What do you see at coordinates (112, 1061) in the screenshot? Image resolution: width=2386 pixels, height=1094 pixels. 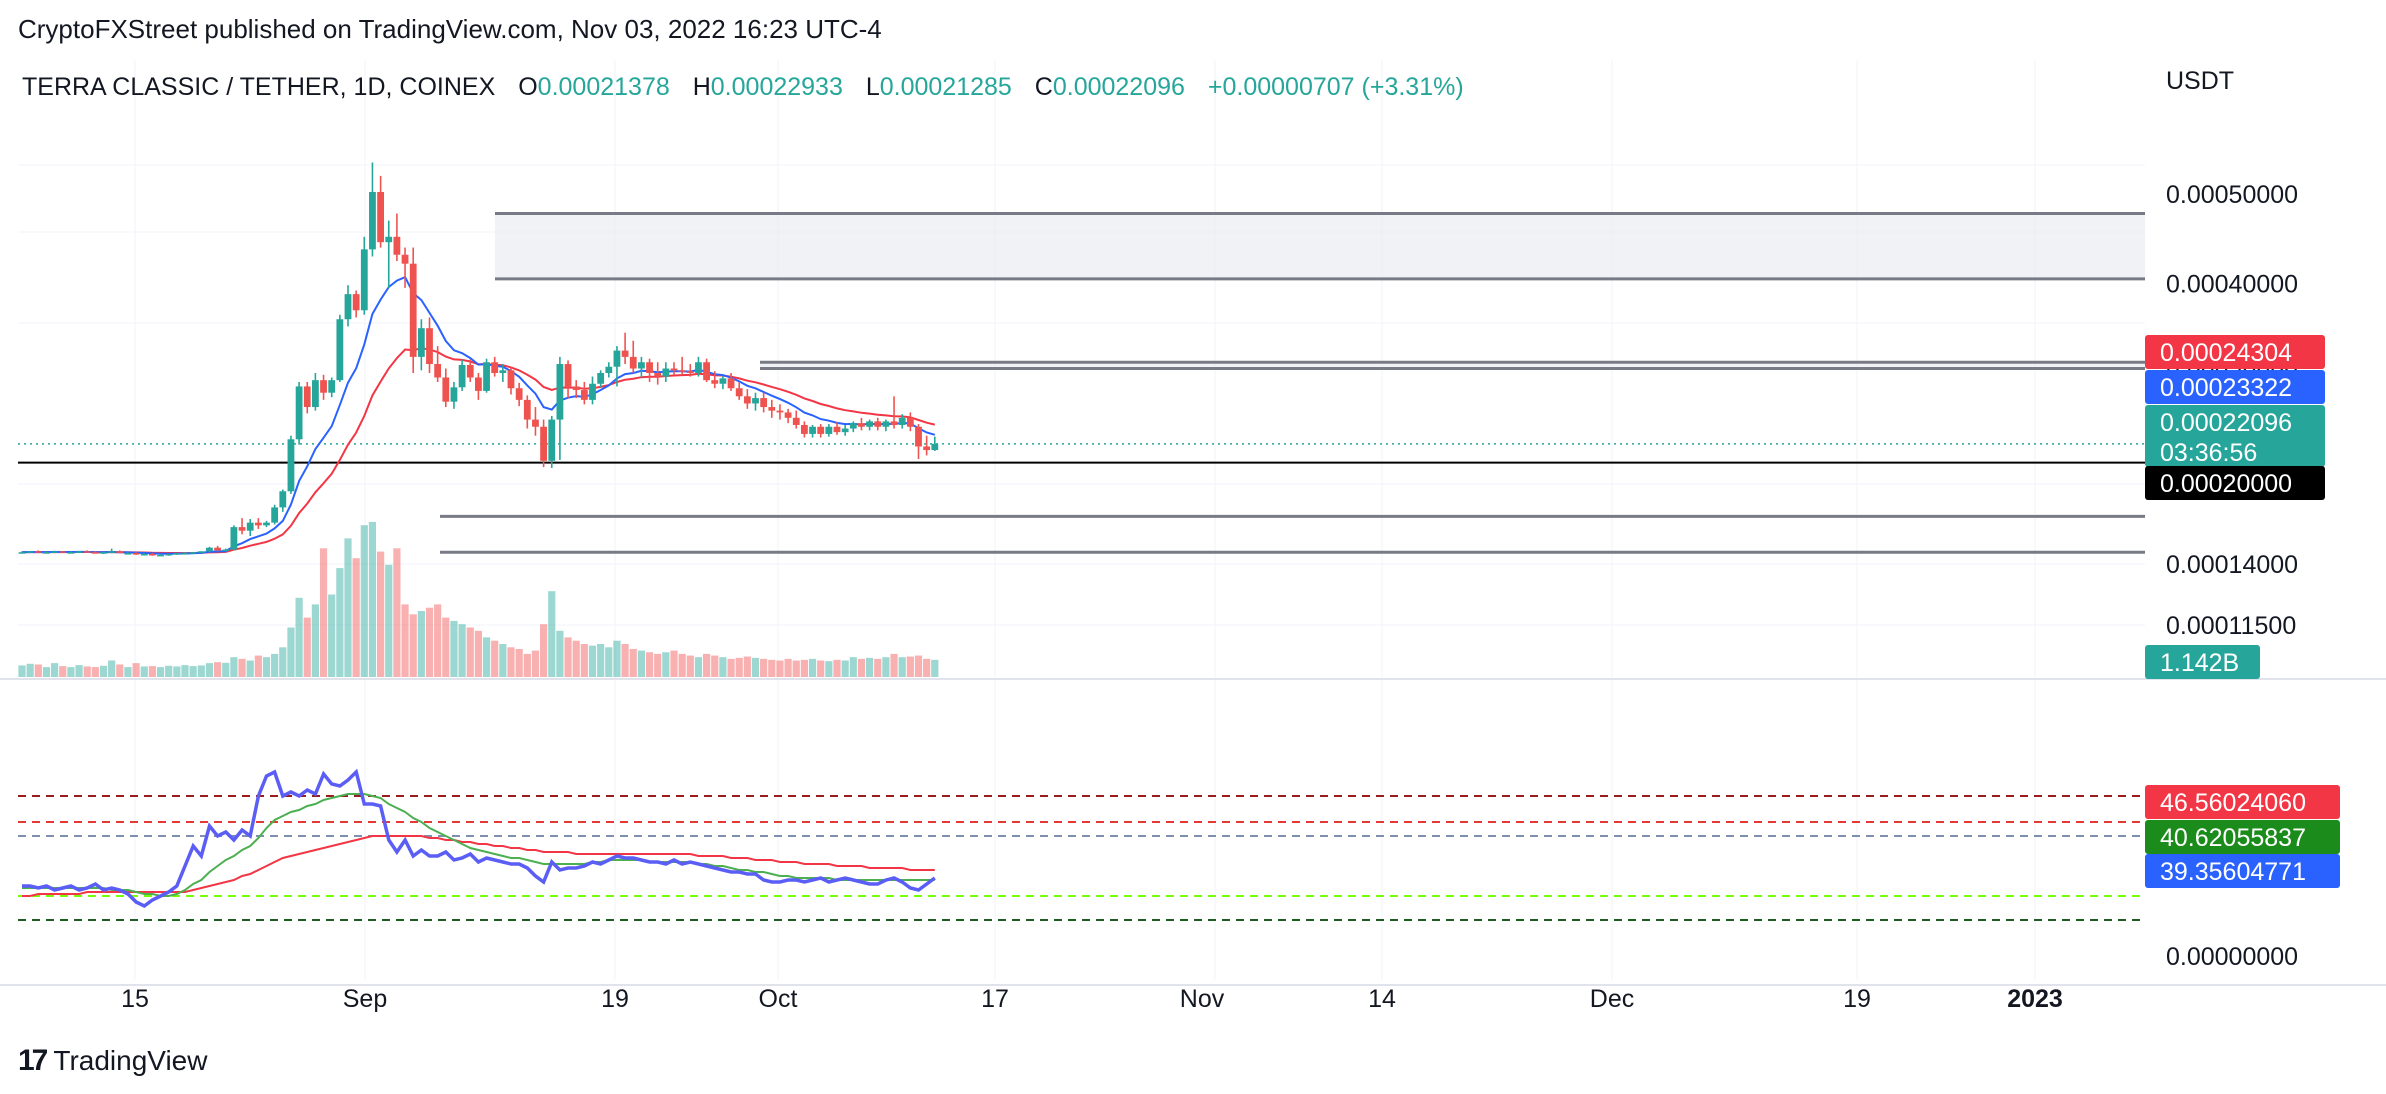 I see `tradingview-brand: 17 TradingView` at bounding box center [112, 1061].